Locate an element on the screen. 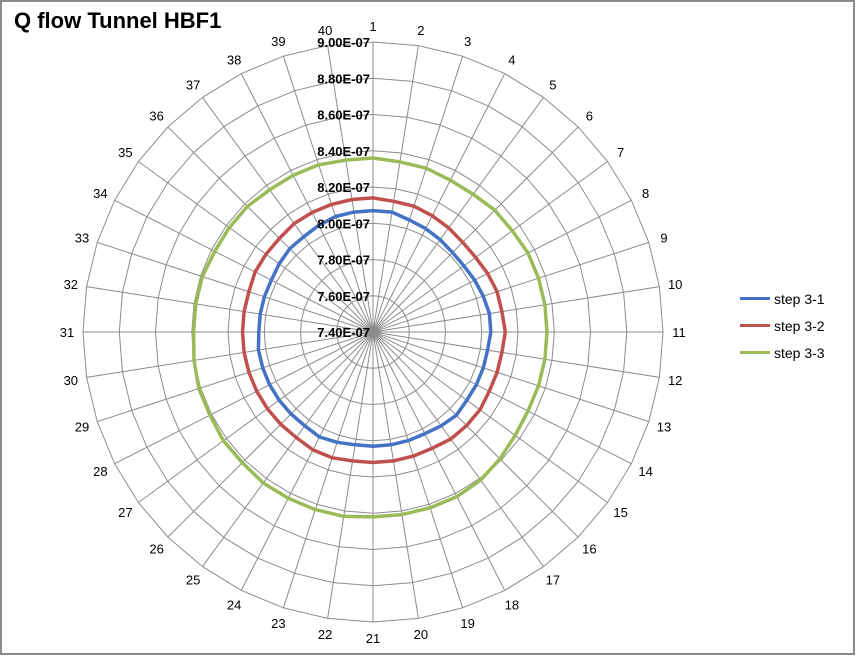 The image size is (859, 659). legend-item: step 3-3 is located at coordinates (782, 352).